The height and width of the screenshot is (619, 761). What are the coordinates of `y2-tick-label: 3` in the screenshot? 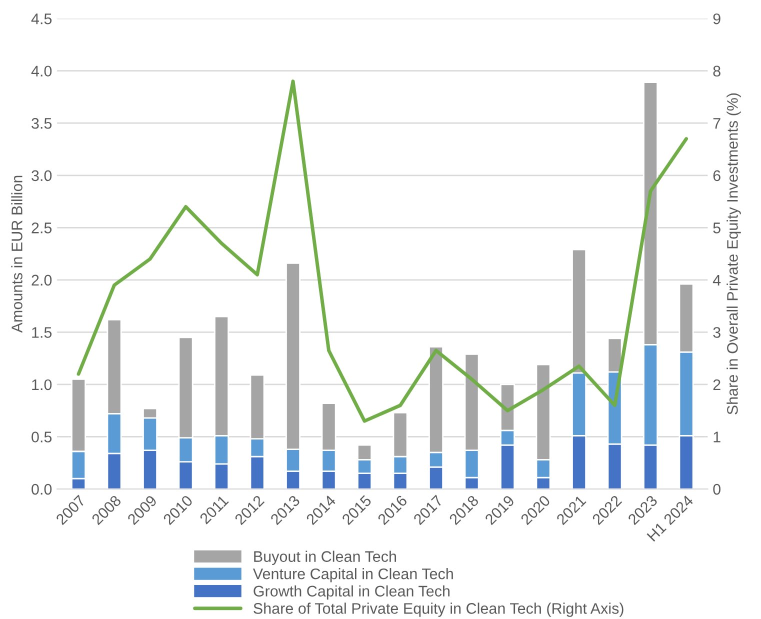 It's located at (716, 332).